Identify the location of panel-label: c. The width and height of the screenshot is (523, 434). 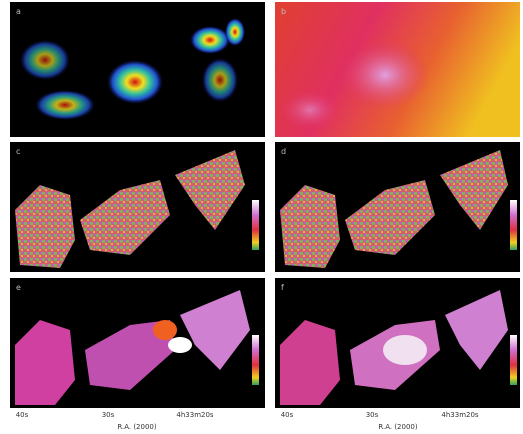
(18, 151).